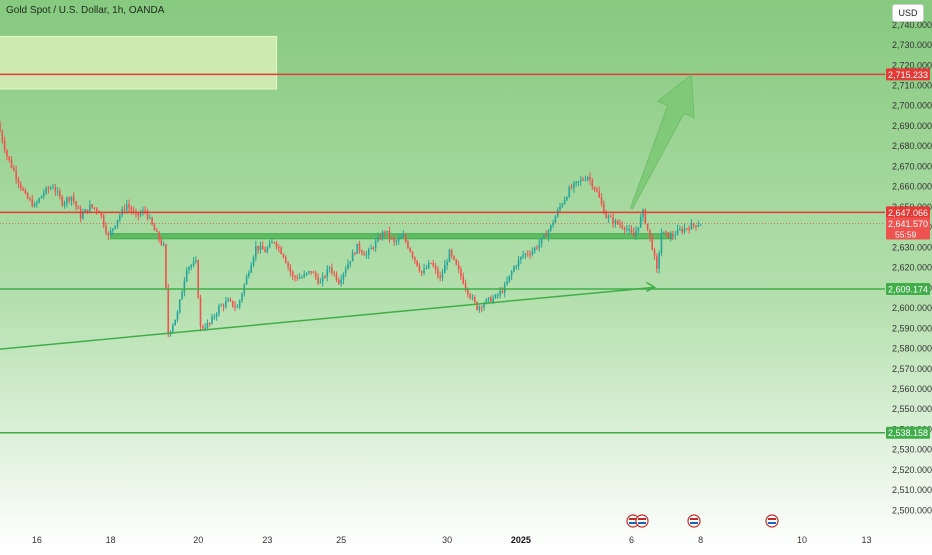  What do you see at coordinates (912, 510) in the screenshot?
I see `y-tick-label: 2,500.000` at bounding box center [912, 510].